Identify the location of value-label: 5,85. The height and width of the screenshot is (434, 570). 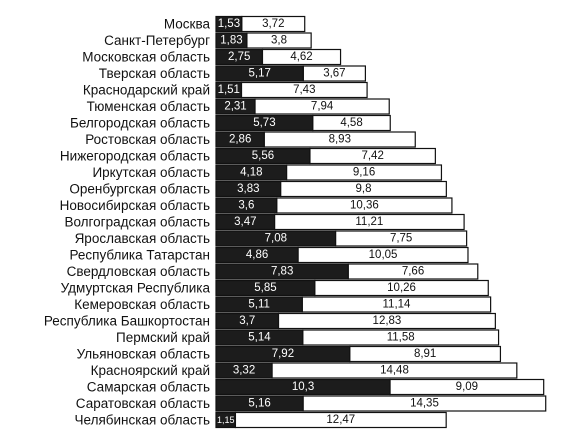
(265, 288).